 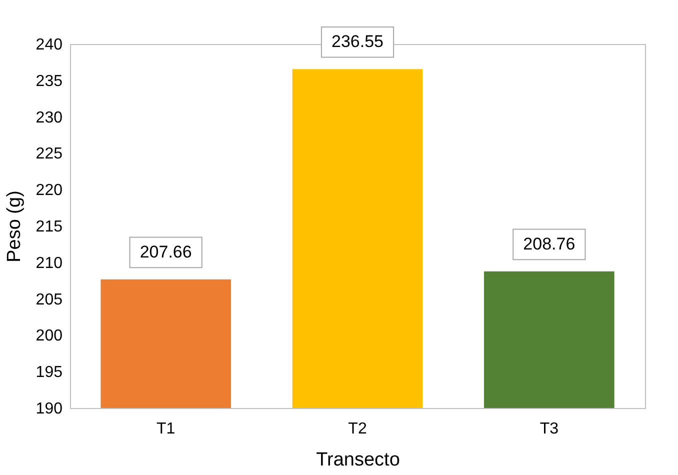 What do you see at coordinates (49, 409) in the screenshot?
I see `y-tick-label: 190` at bounding box center [49, 409].